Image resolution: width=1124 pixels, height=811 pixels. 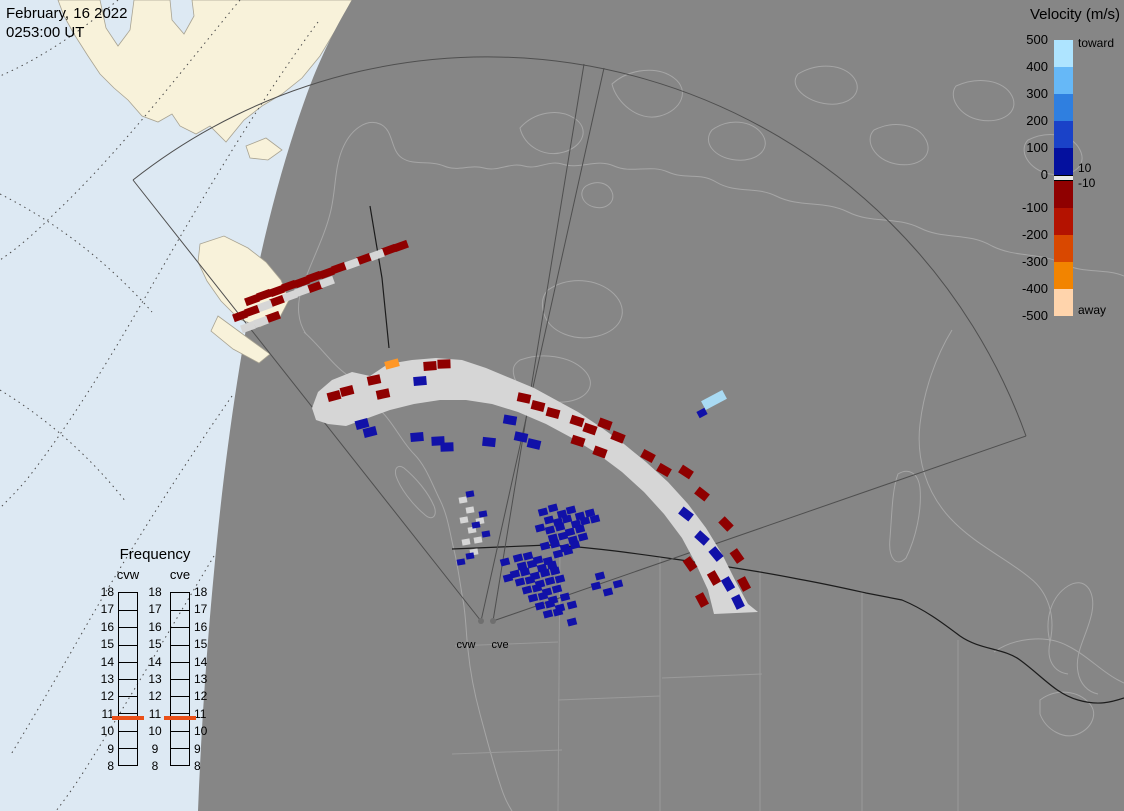 What do you see at coordinates (155, 748) in the screenshot?
I see `frequency-tick-label: 9` at bounding box center [155, 748].